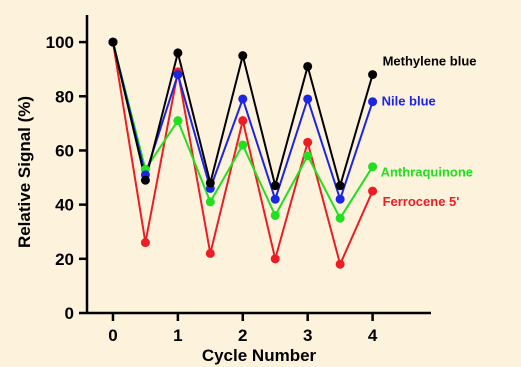 The width and height of the screenshot is (521, 367). I want to click on x-tick-label: 4, so click(373, 335).